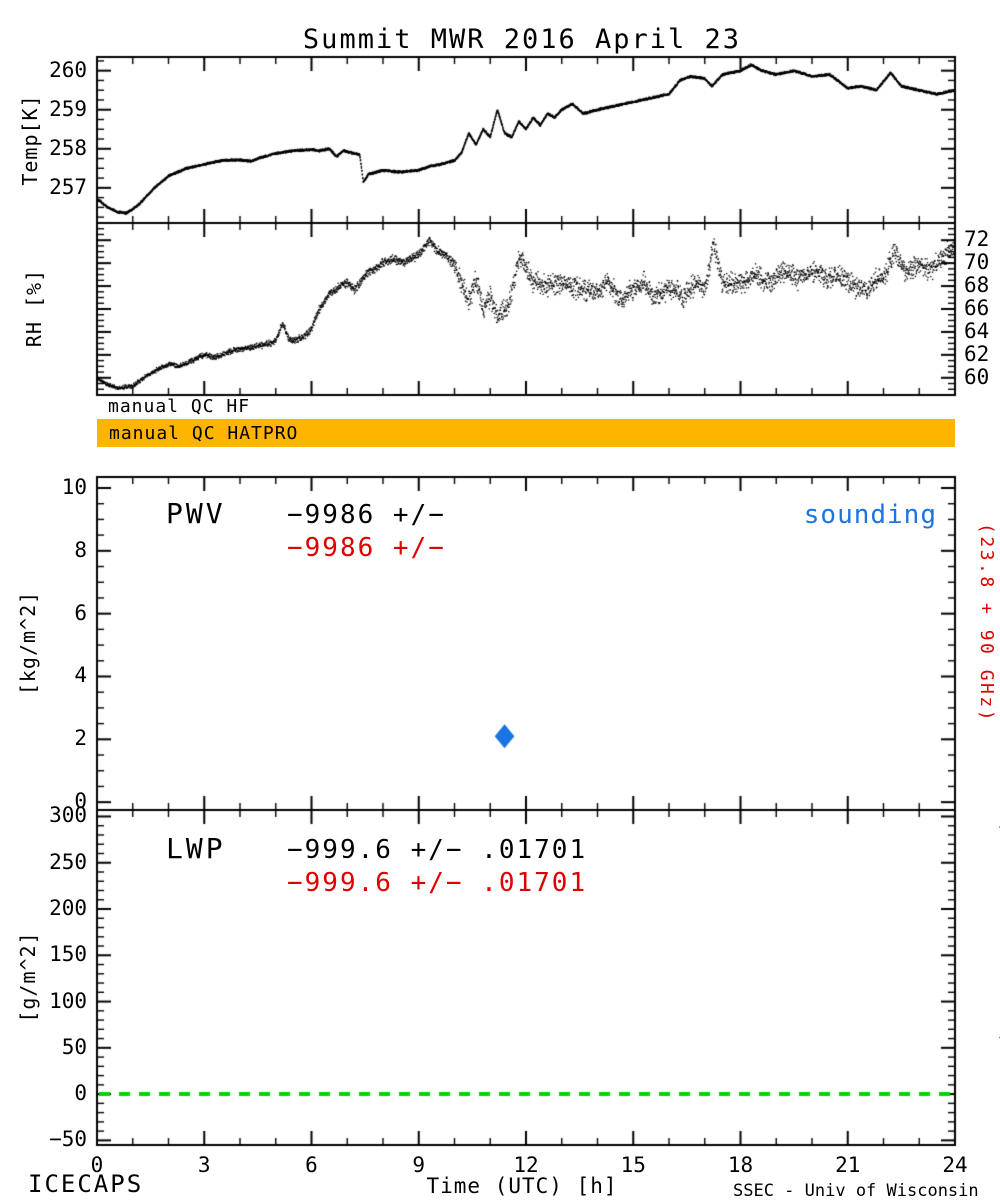 The height and width of the screenshot is (1200, 1000). I want to click on tick-label: 250, so click(68, 861).